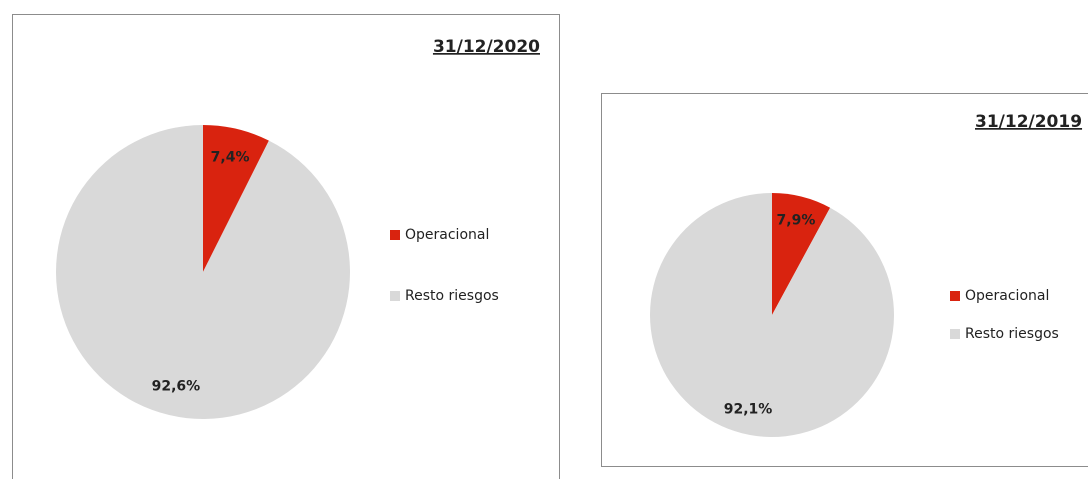  What do you see at coordinates (486, 47) in the screenshot?
I see `chart-title: 31/12/2020` at bounding box center [486, 47].